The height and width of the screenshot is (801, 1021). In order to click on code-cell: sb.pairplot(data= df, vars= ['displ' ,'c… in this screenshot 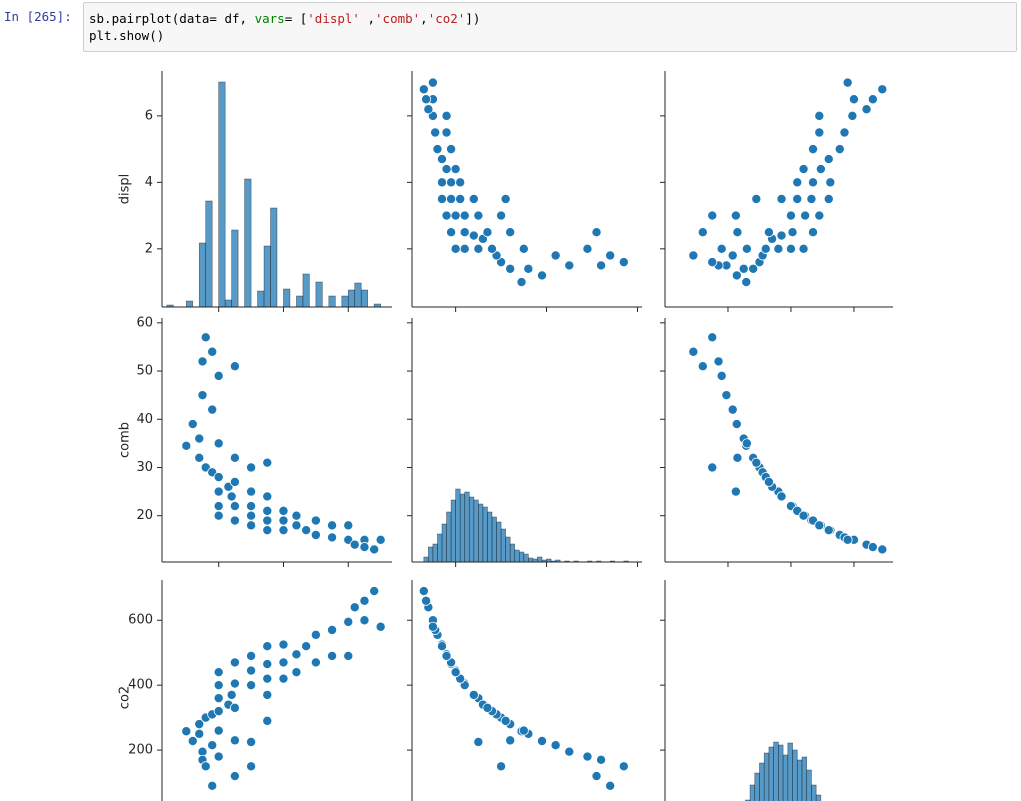, I will do `click(550, 27)`.